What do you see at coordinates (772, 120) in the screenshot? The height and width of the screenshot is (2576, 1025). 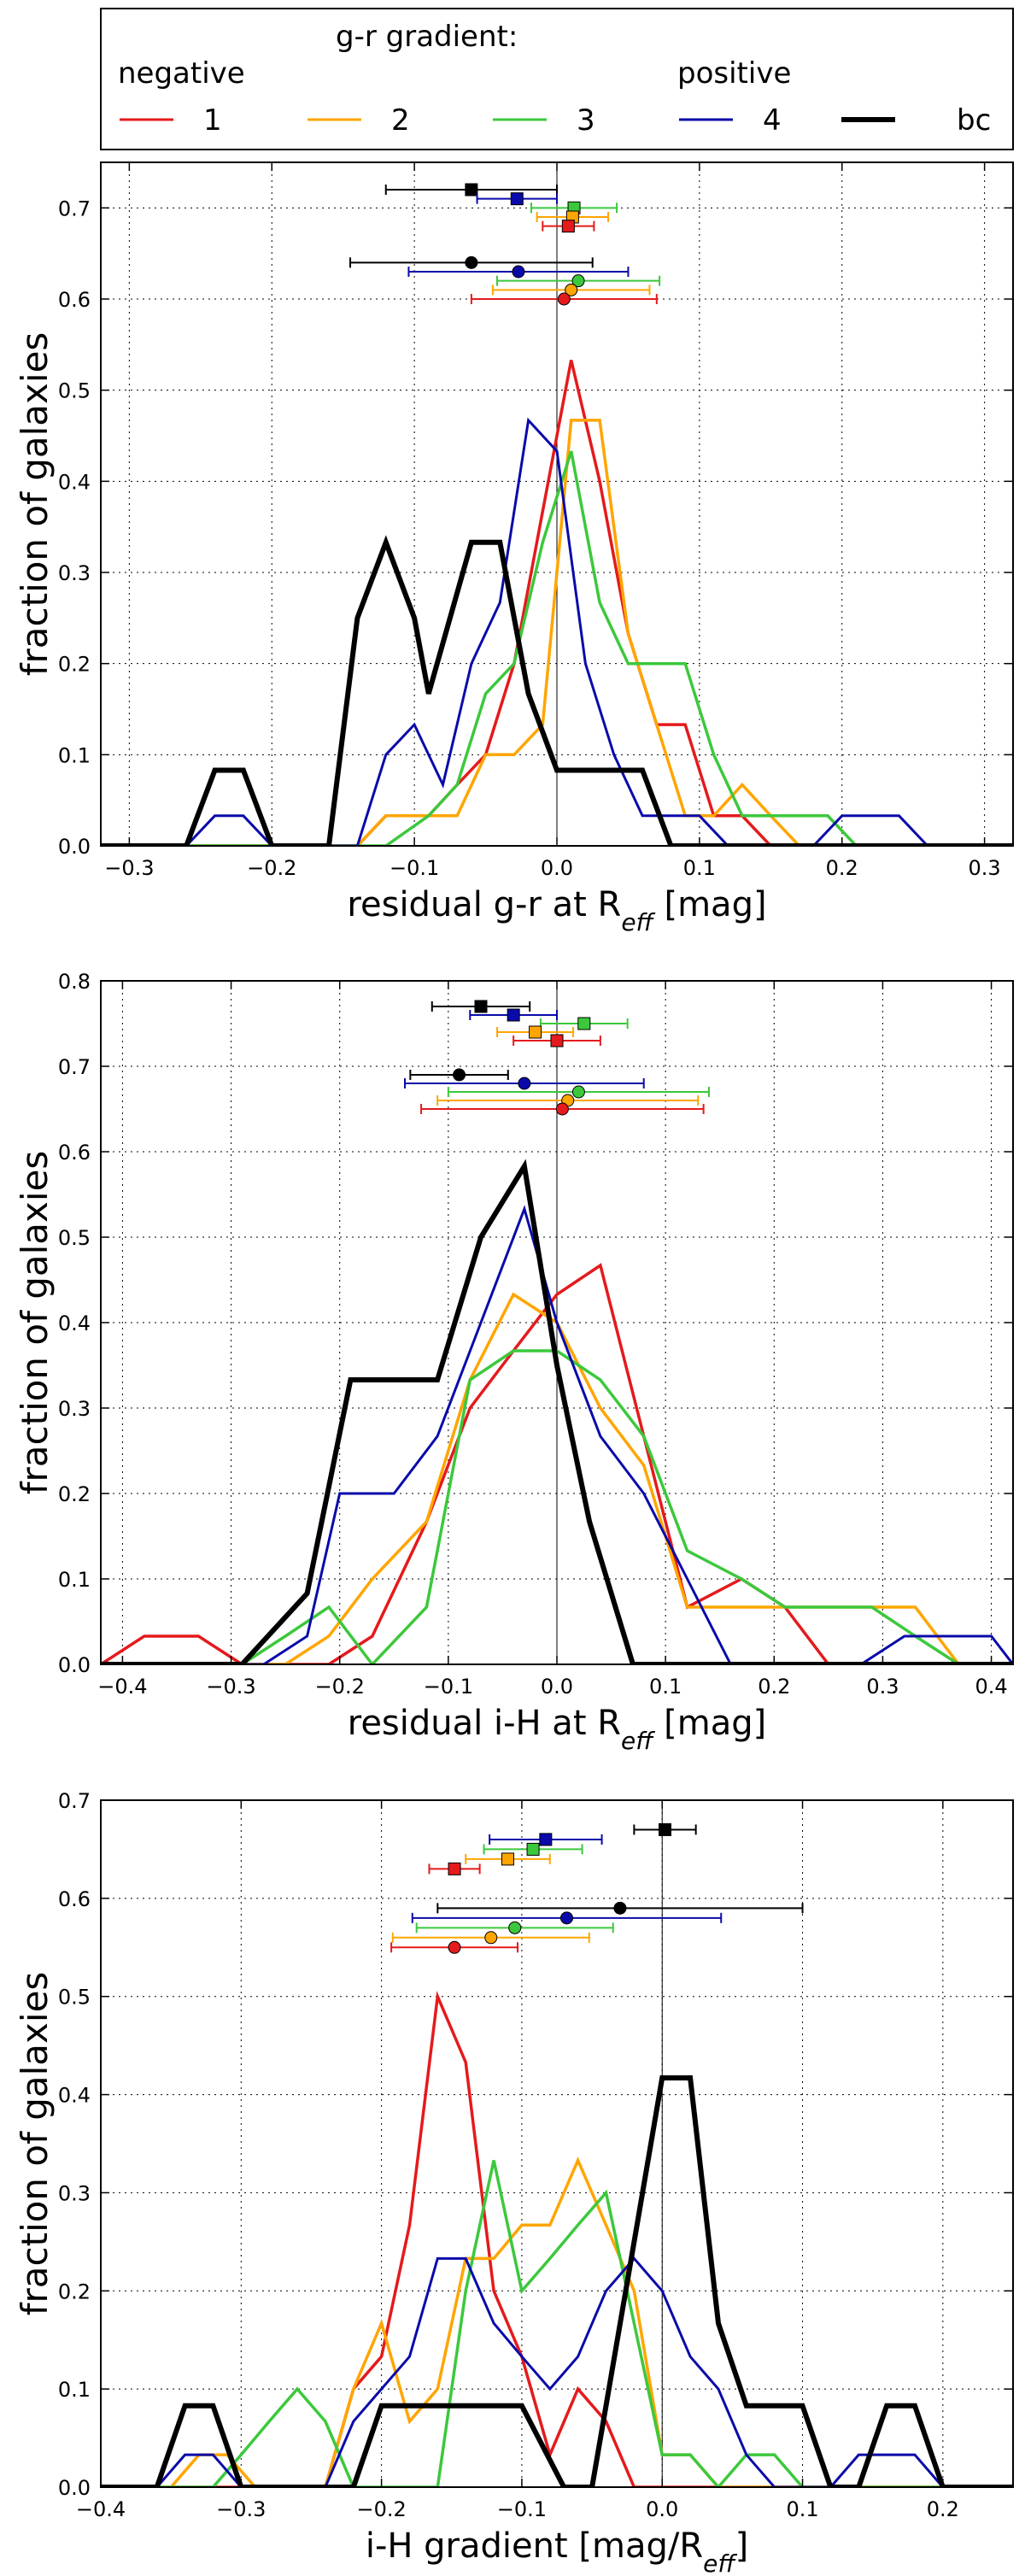 I see `legend-label-4: 4` at bounding box center [772, 120].